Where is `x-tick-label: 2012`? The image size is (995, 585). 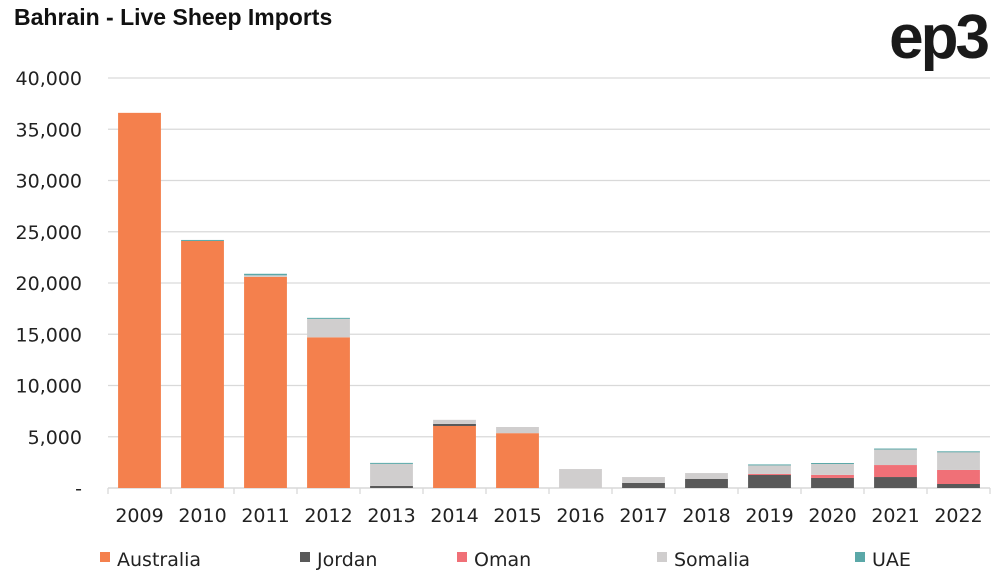
x-tick-label: 2012 is located at coordinates (328, 516).